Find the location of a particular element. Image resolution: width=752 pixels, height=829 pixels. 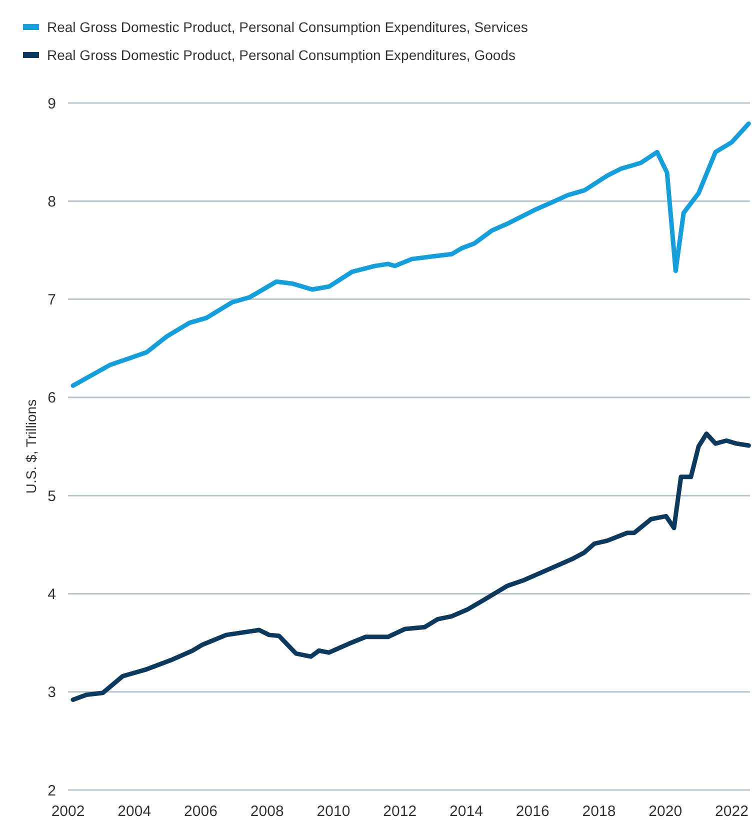

y-tick-label: 2 is located at coordinates (52, 791).